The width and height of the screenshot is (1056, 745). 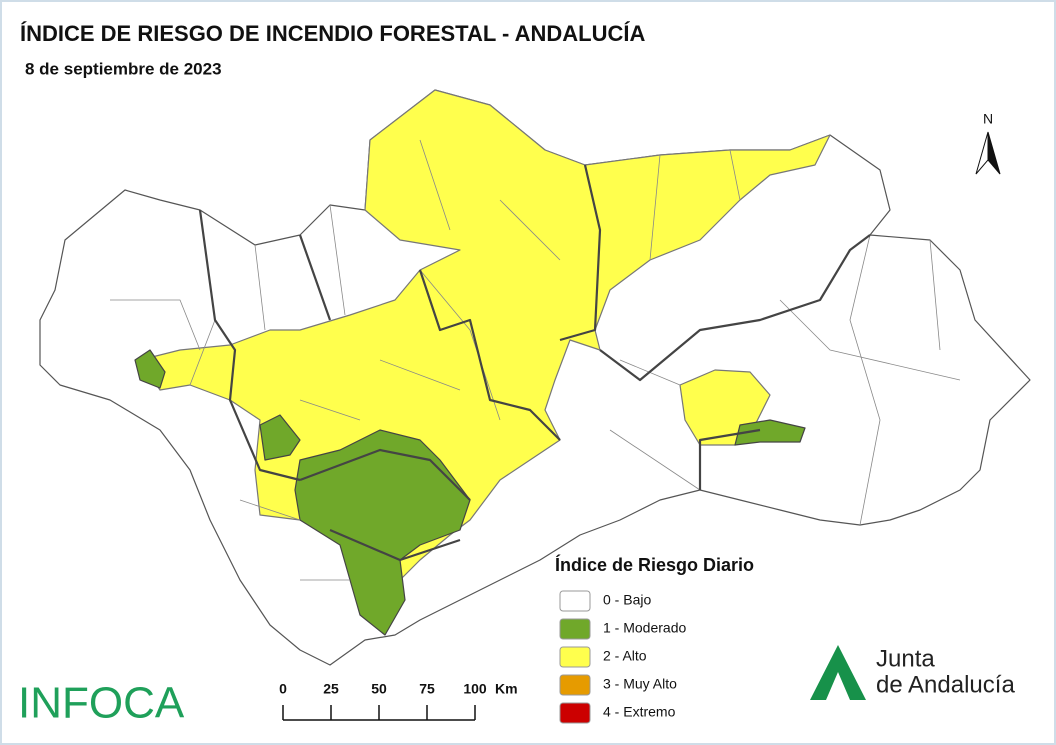 I want to click on subtitle: 8 de septiembre de 2023, so click(x=123, y=68).